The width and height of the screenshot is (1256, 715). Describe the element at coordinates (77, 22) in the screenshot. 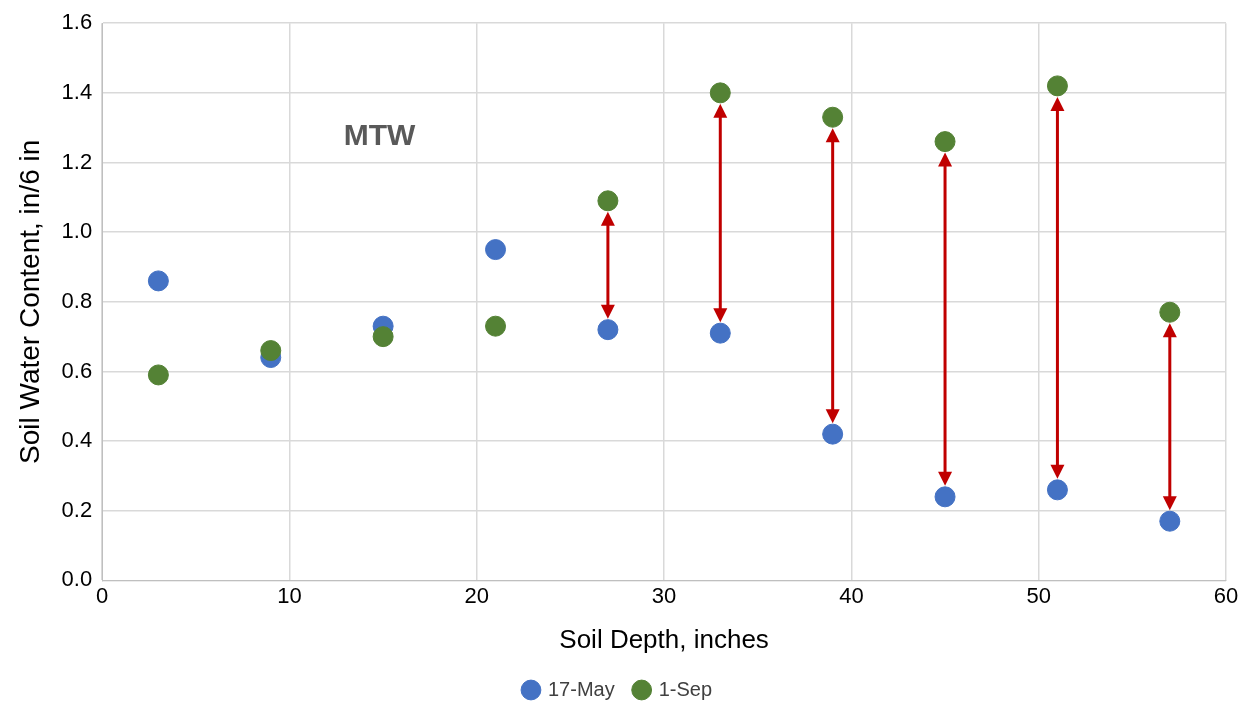

I see `y-tick-label: 1.6` at that location.